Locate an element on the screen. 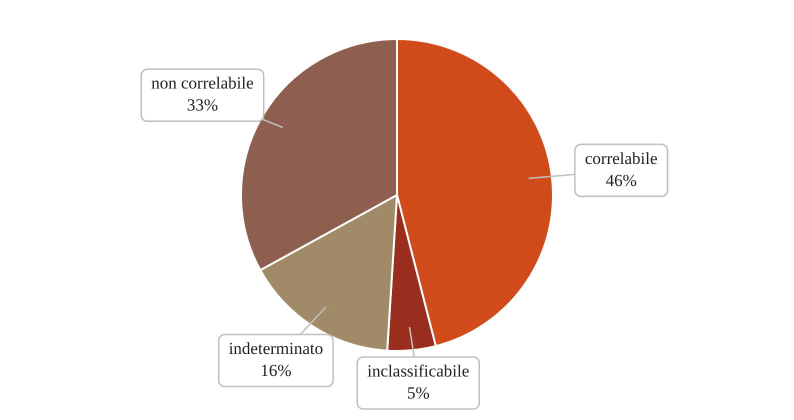 The width and height of the screenshot is (794, 420). slice-label: non correlabile is located at coordinates (202, 83).